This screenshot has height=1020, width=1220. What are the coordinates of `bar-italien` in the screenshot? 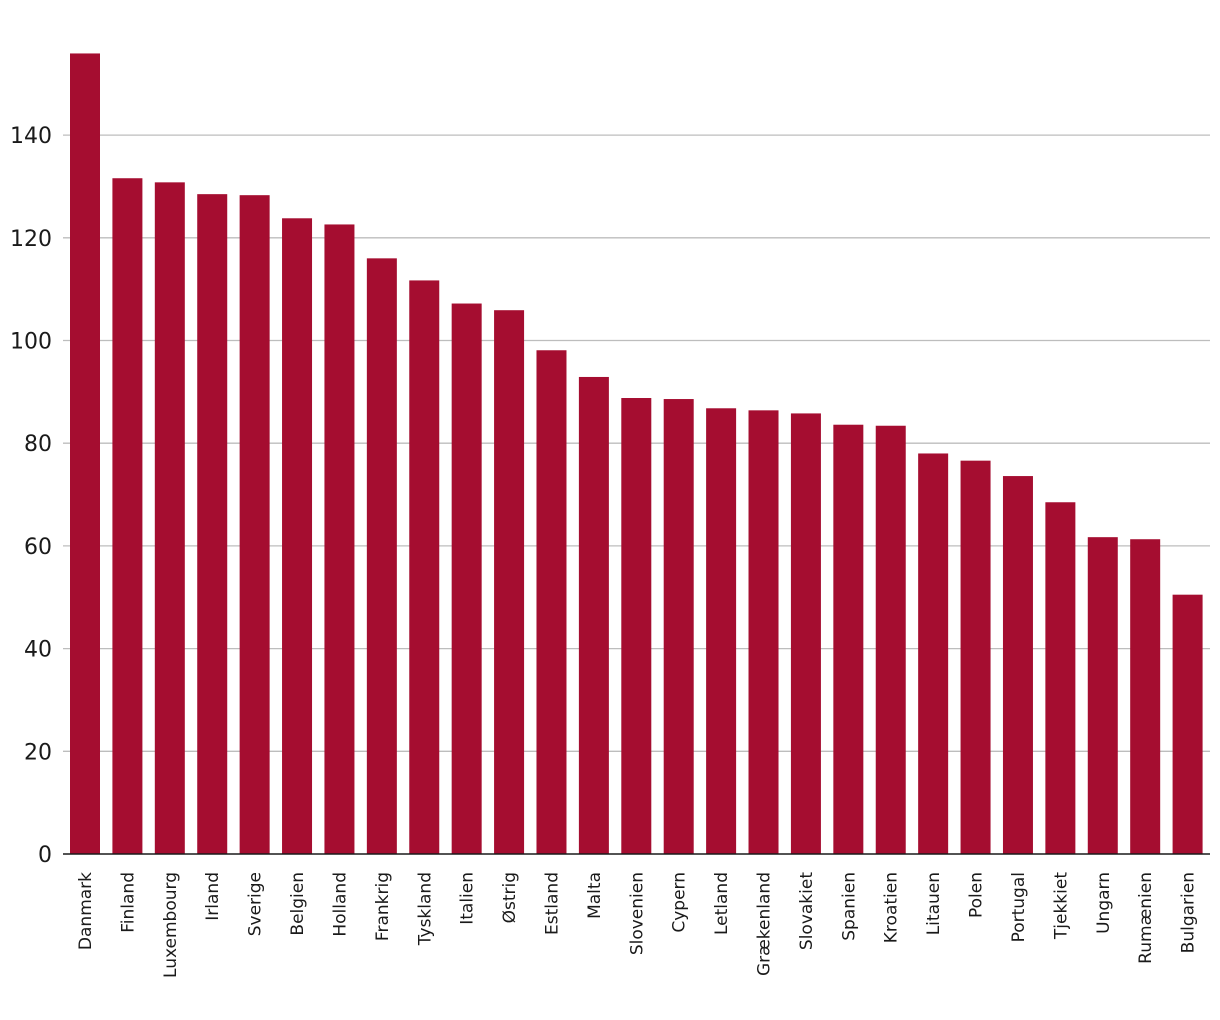 It's located at (466, 578).